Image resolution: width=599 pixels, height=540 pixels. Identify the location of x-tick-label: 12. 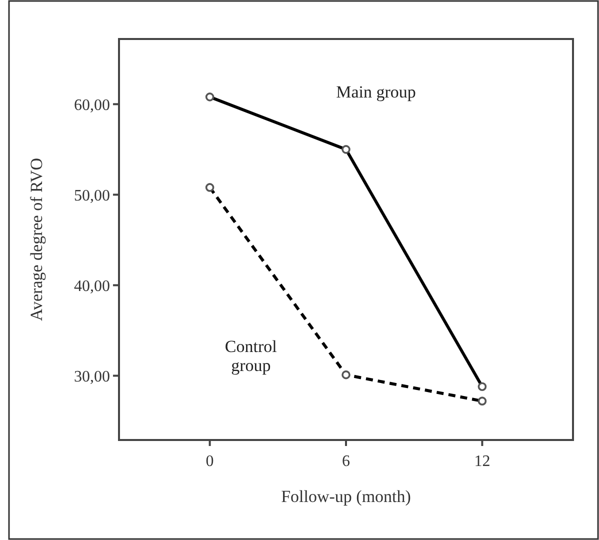
(482, 461).